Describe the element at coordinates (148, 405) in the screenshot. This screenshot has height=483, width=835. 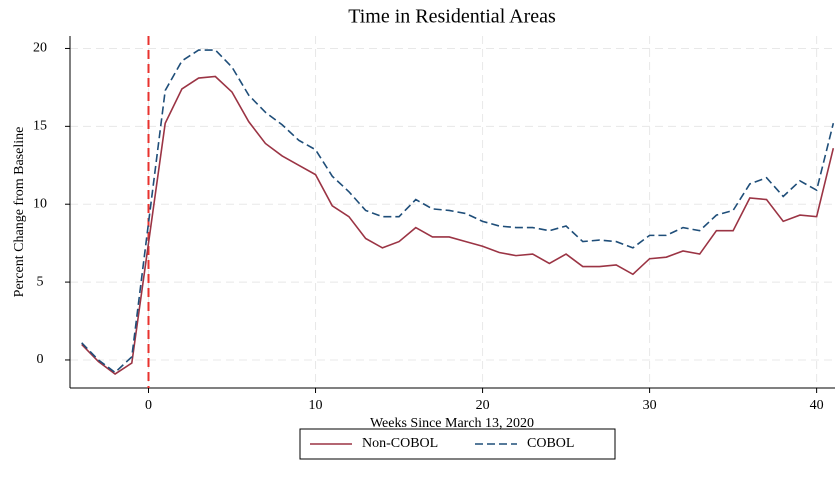
I see `x-tick-label: 0` at that location.